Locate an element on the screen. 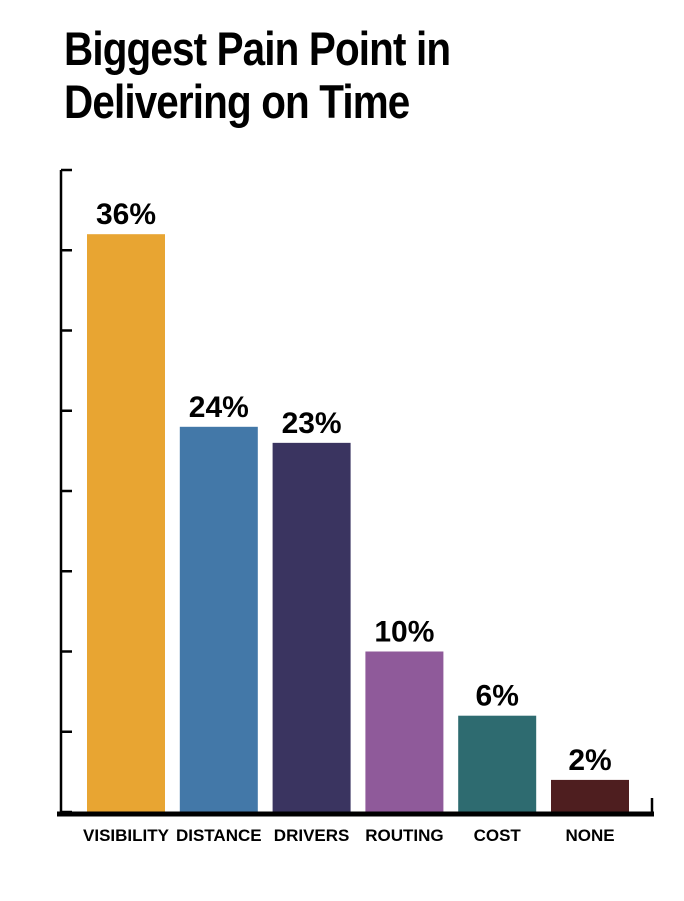 Image resolution: width=684 pixels, height=901 pixels. y-axis is located at coordinates (65, 491).